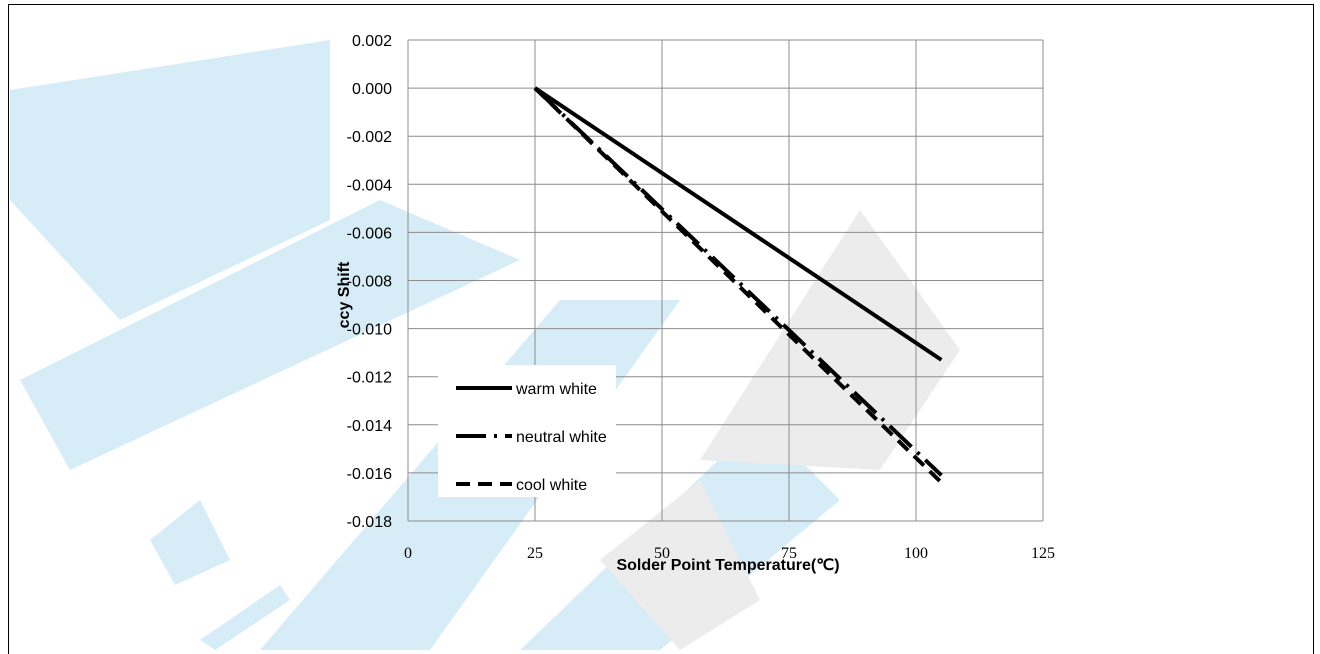  What do you see at coordinates (369, 233) in the screenshot?
I see `y-tick-label: -0.006` at bounding box center [369, 233].